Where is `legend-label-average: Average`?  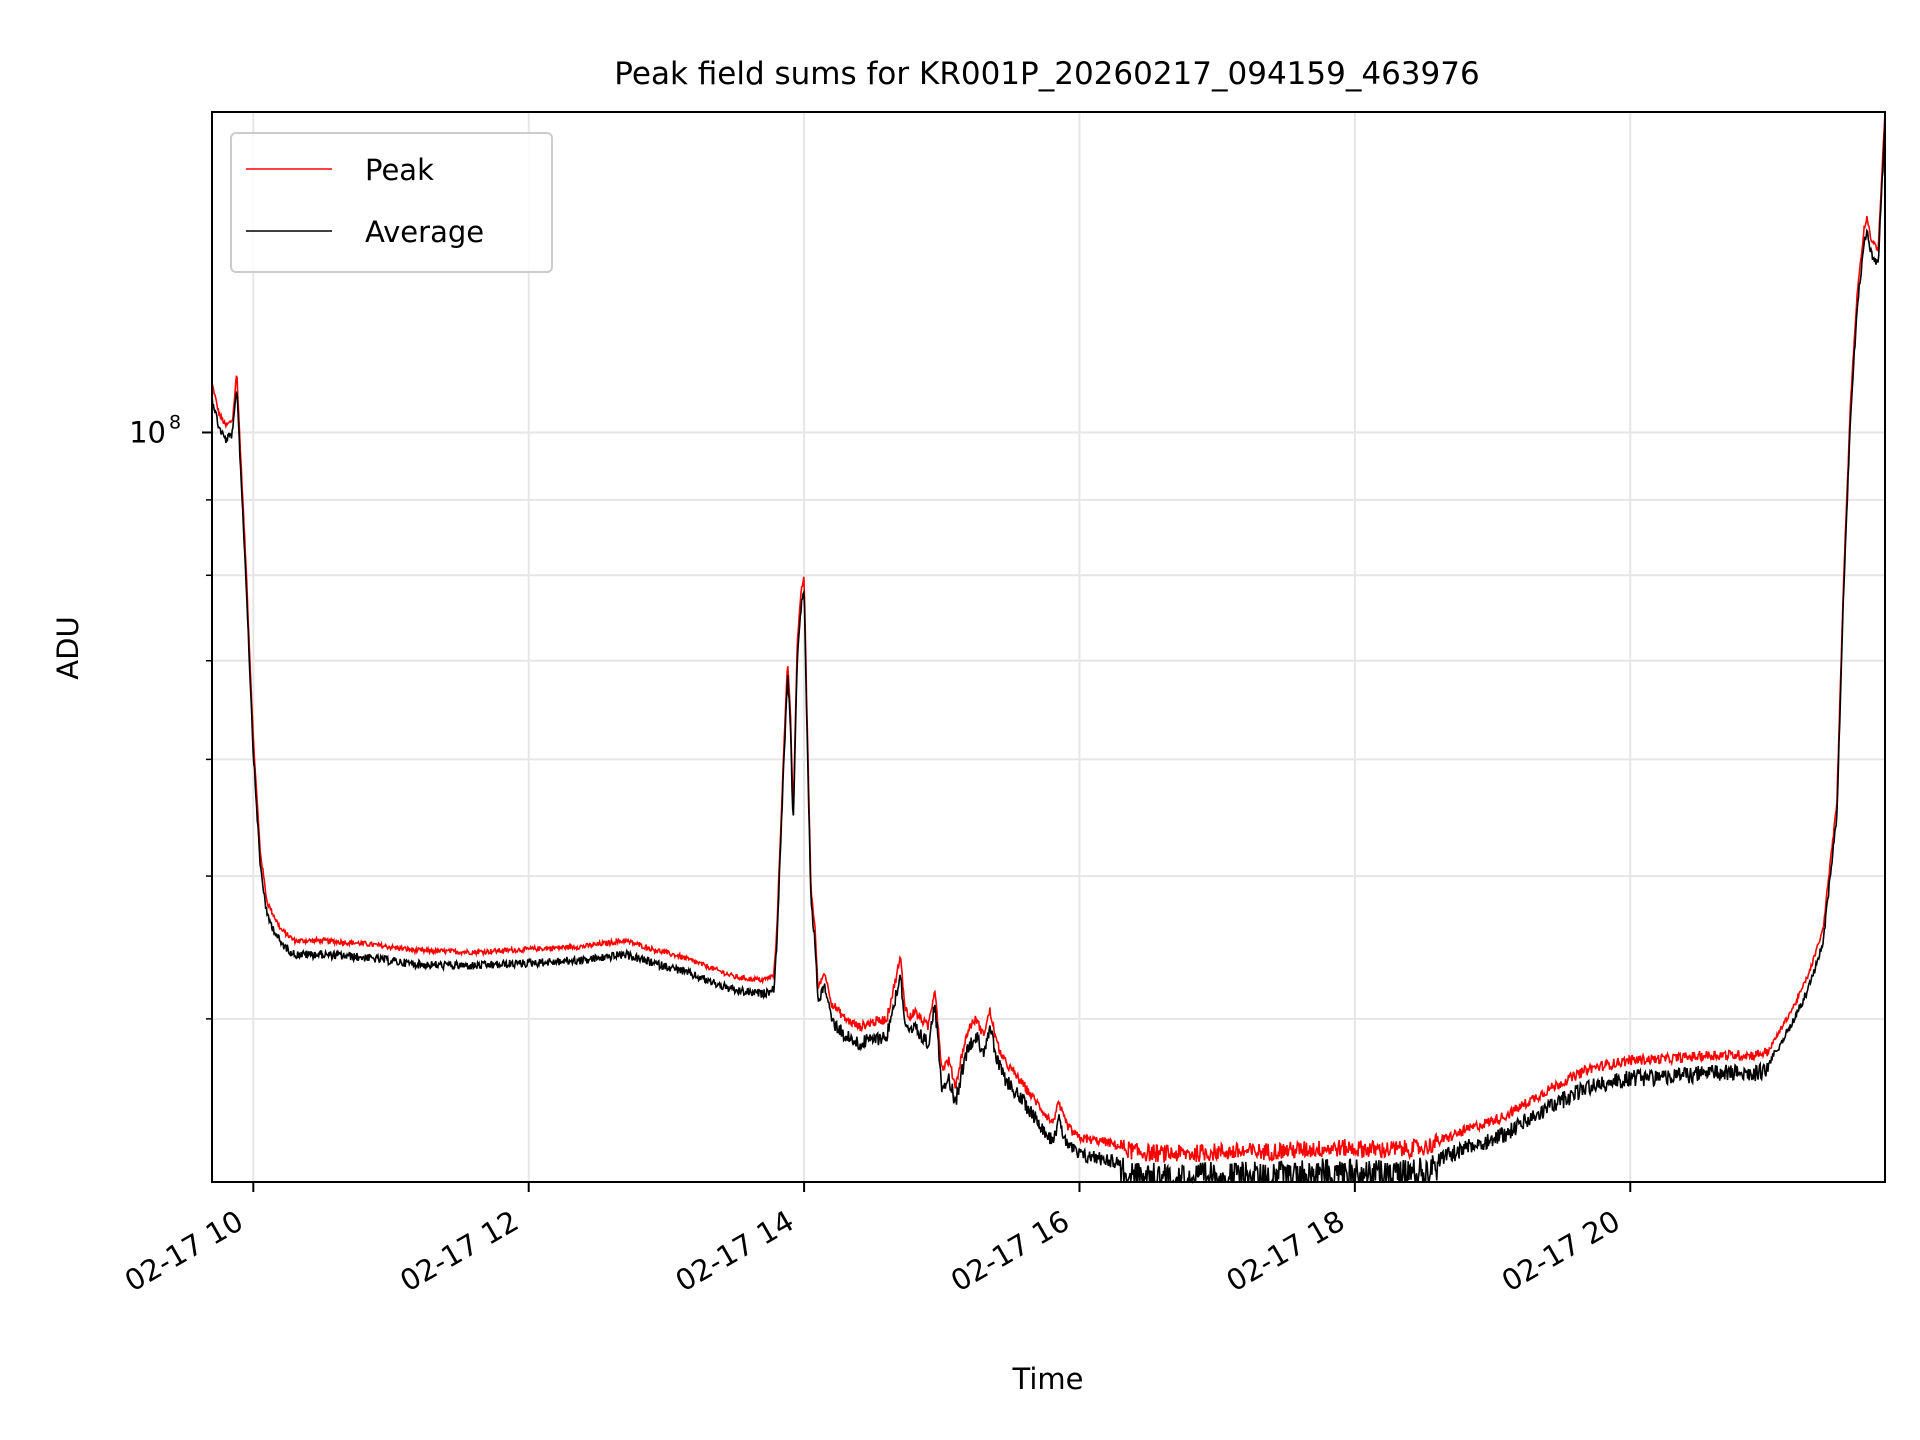 legend-label-average: Average is located at coordinates (424, 232).